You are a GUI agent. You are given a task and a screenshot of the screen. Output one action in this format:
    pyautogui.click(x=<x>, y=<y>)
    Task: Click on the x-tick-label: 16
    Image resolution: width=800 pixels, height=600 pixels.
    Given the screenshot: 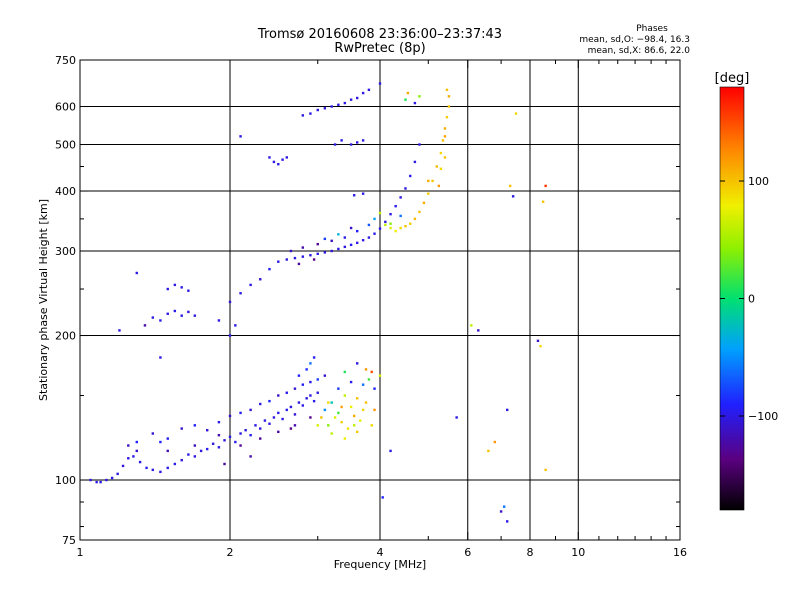 What is the action you would take?
    pyautogui.click(x=680, y=552)
    